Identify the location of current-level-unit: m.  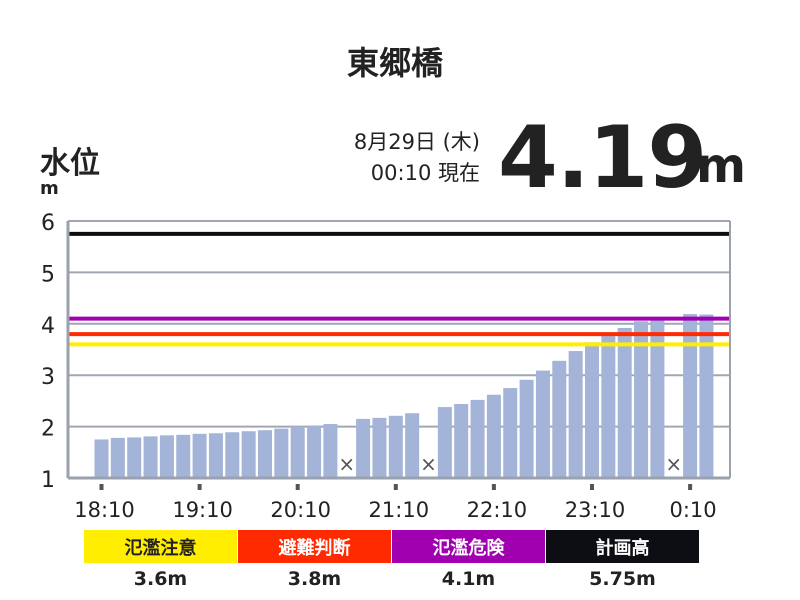
(721, 166).